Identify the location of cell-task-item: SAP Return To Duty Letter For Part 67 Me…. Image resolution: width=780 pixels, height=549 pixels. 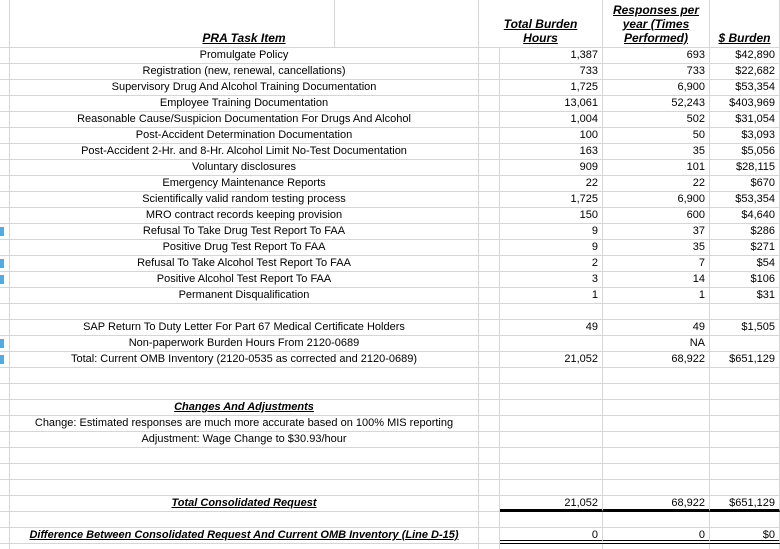
(244, 328).